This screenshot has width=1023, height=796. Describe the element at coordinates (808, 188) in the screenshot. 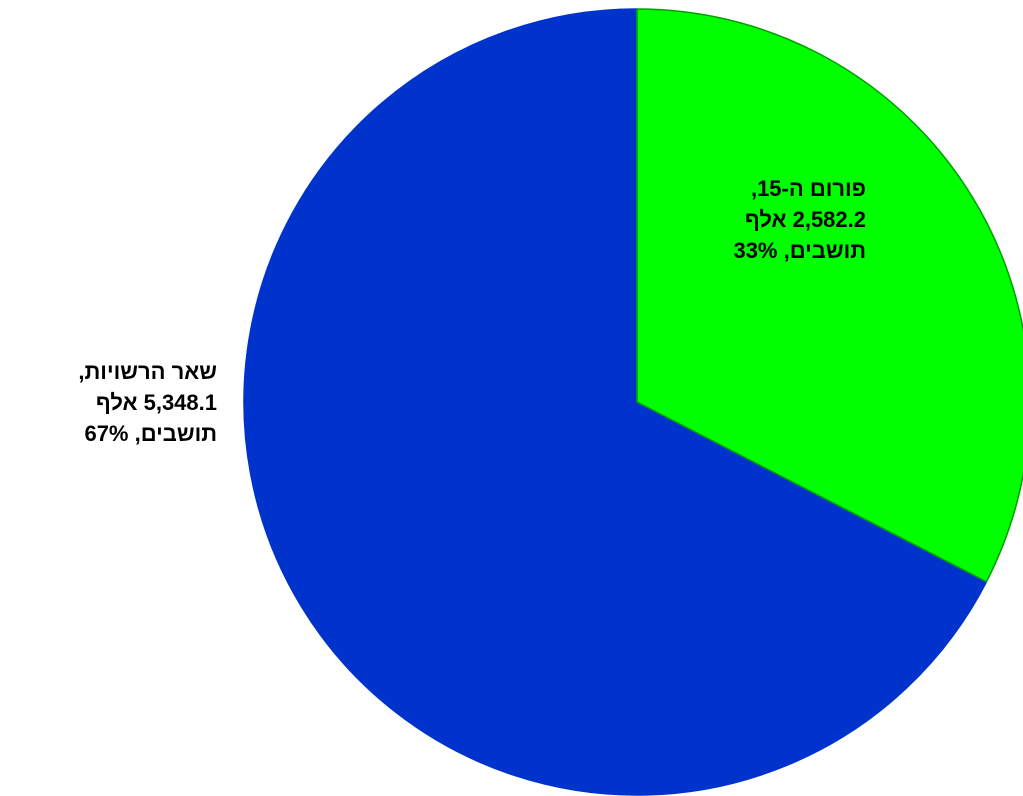

I see `slice-label-line: פורום ה-15,` at that location.